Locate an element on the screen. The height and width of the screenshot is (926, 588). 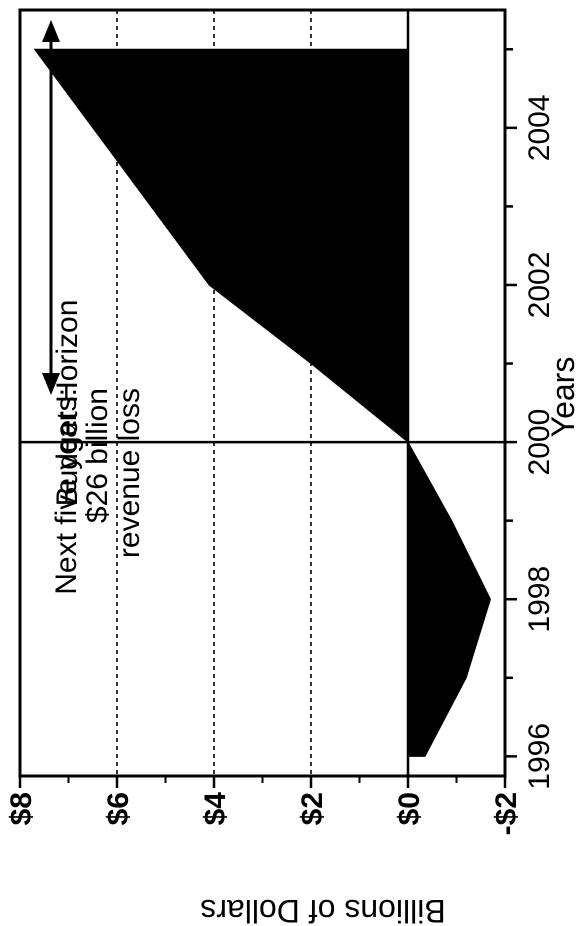
x-tick-label: 1996 is located at coordinates (539, 756).